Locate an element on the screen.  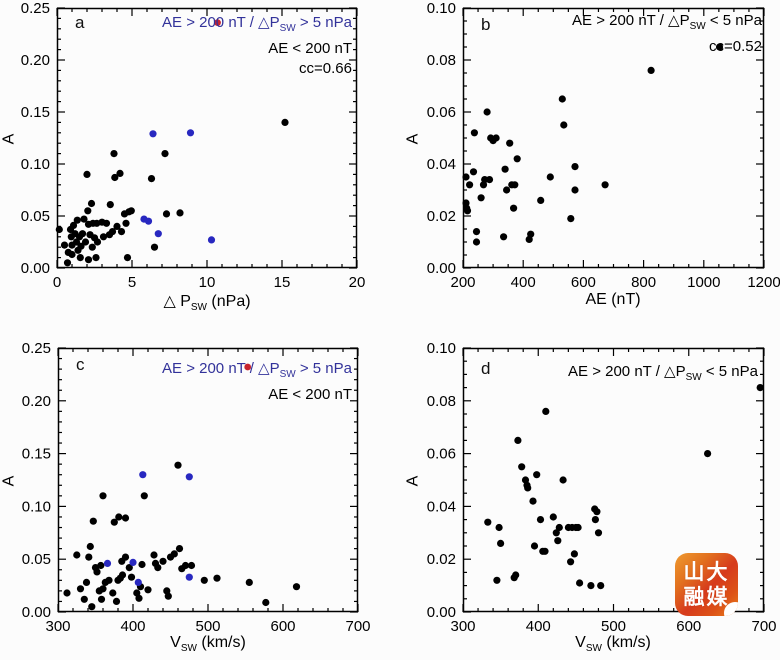
x-tick-label: 300 is located at coordinates (57, 626).